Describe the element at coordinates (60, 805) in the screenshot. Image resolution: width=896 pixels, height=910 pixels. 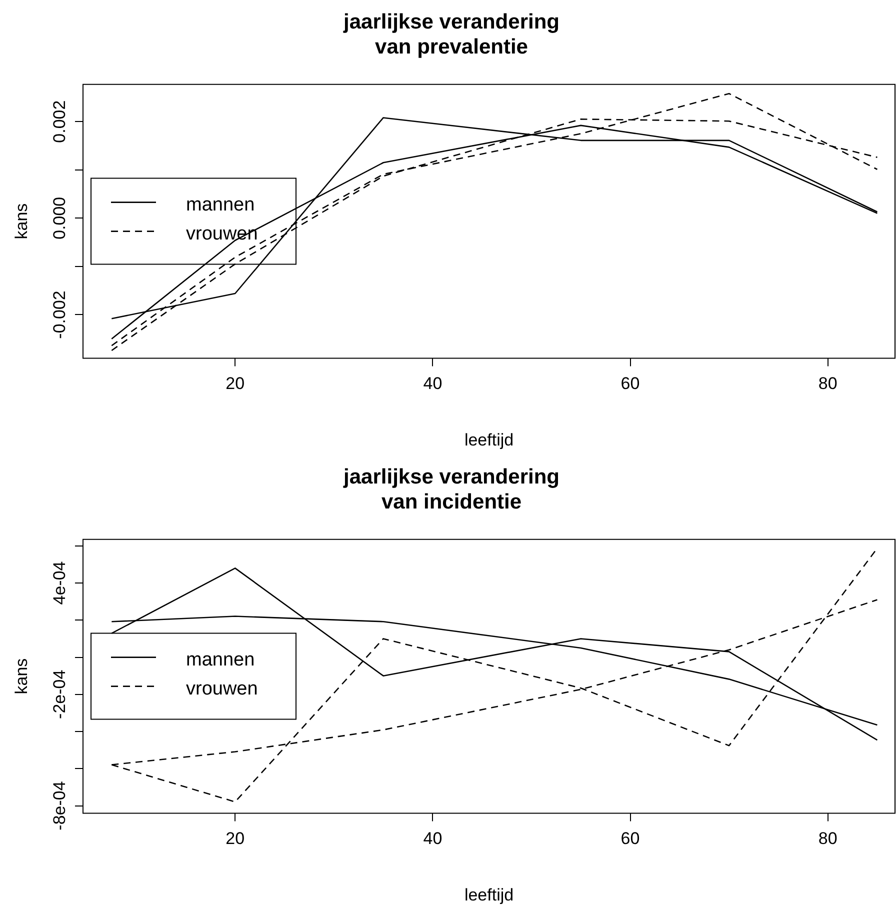
I see `y-tick-label: -8e-04` at that location.